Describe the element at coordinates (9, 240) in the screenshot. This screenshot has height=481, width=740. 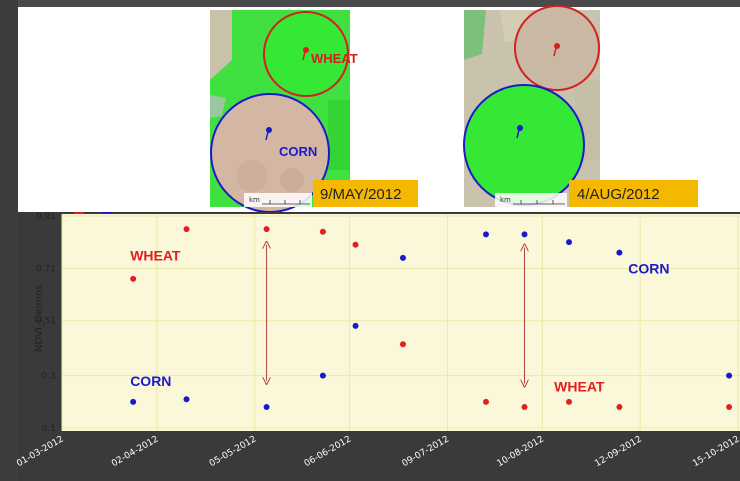
I see `left-frame` at that location.